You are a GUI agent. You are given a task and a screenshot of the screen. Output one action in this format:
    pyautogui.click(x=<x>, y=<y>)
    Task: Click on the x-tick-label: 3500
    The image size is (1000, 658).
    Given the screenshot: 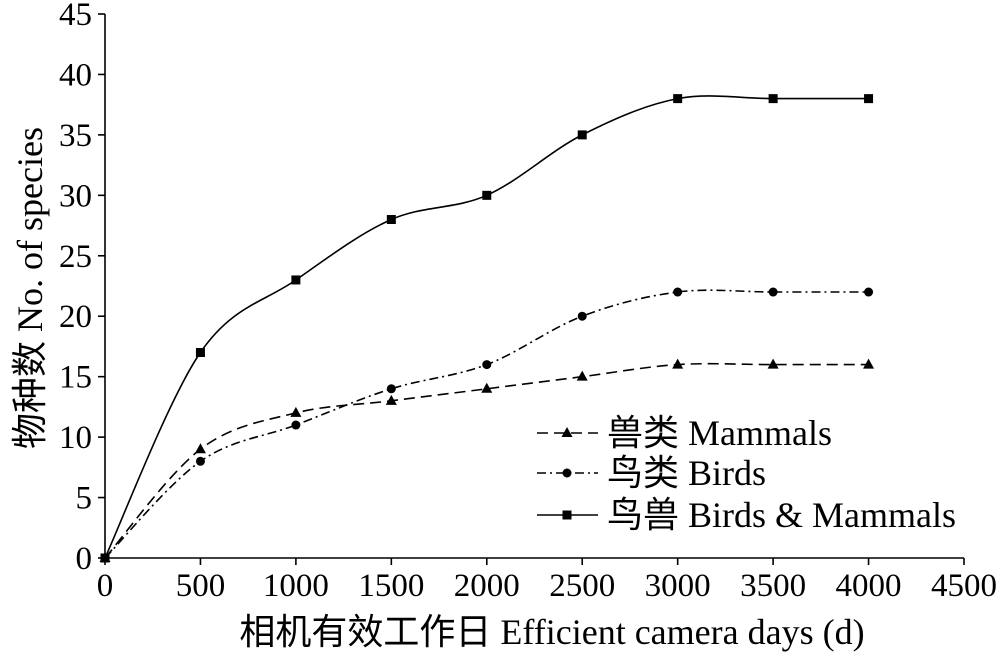 What is the action you would take?
    pyautogui.click(x=773, y=586)
    